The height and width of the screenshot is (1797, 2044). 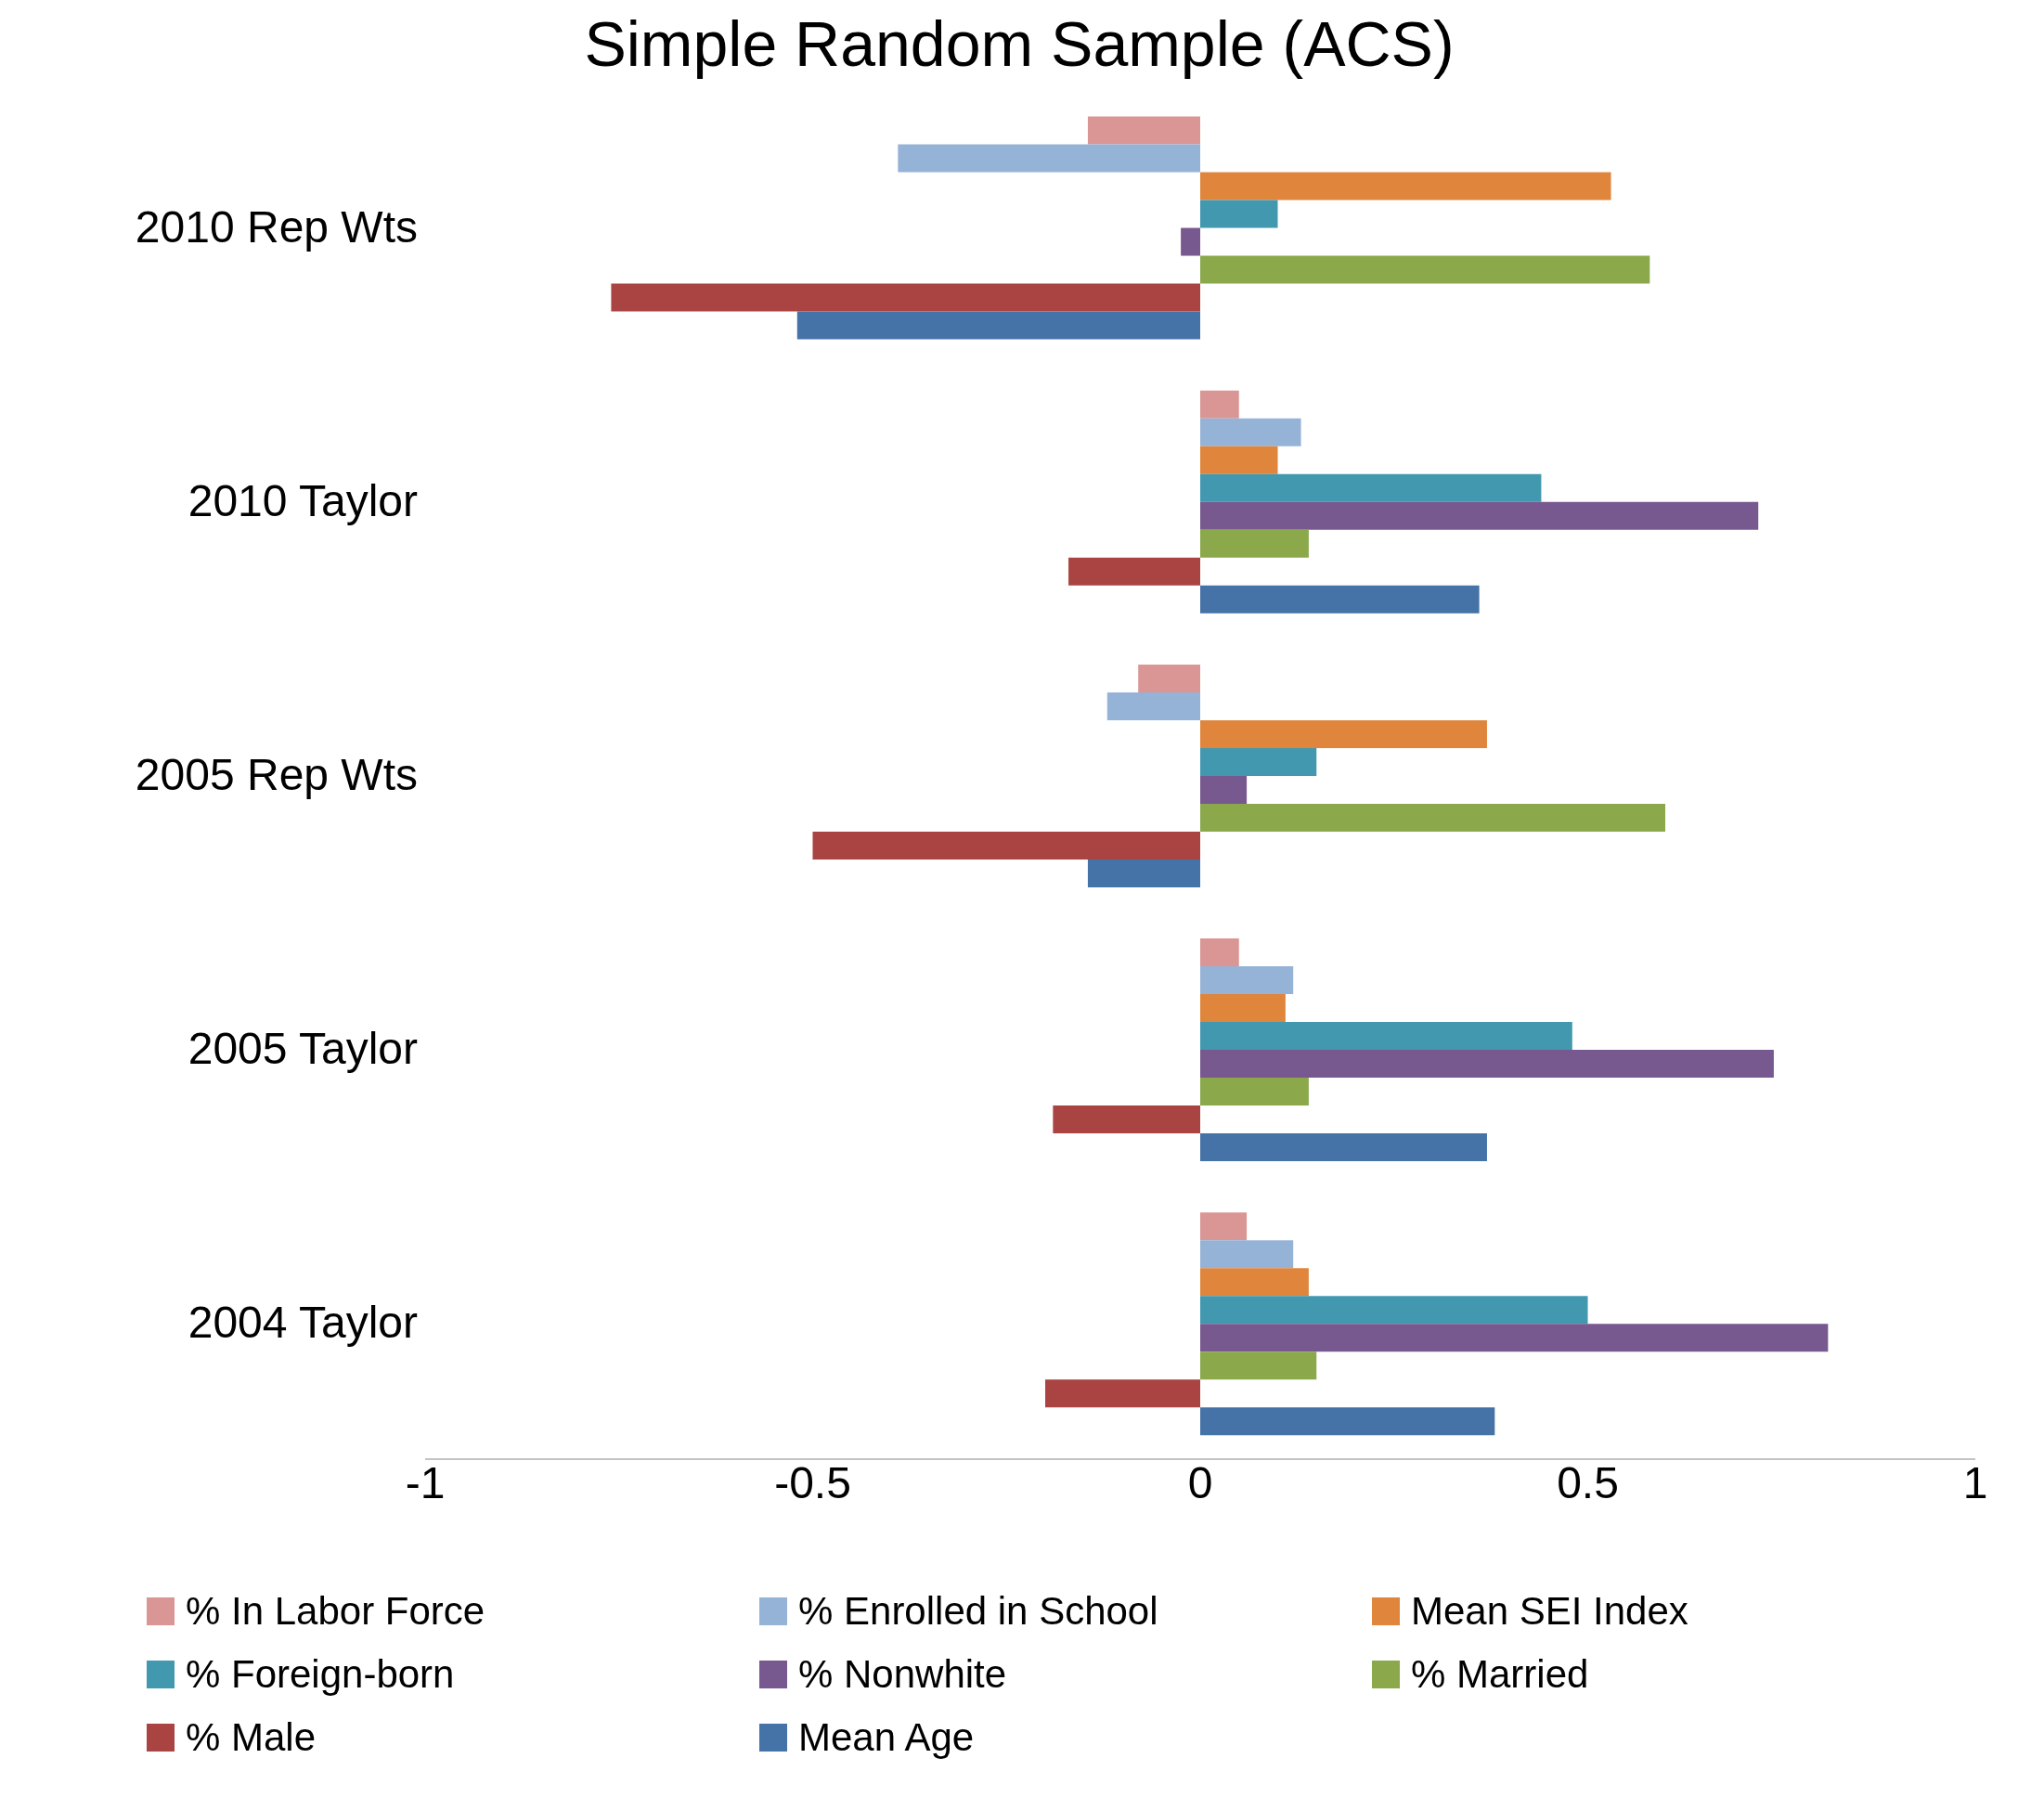 I want to click on x-tick-label: 1, so click(x=1975, y=1483).